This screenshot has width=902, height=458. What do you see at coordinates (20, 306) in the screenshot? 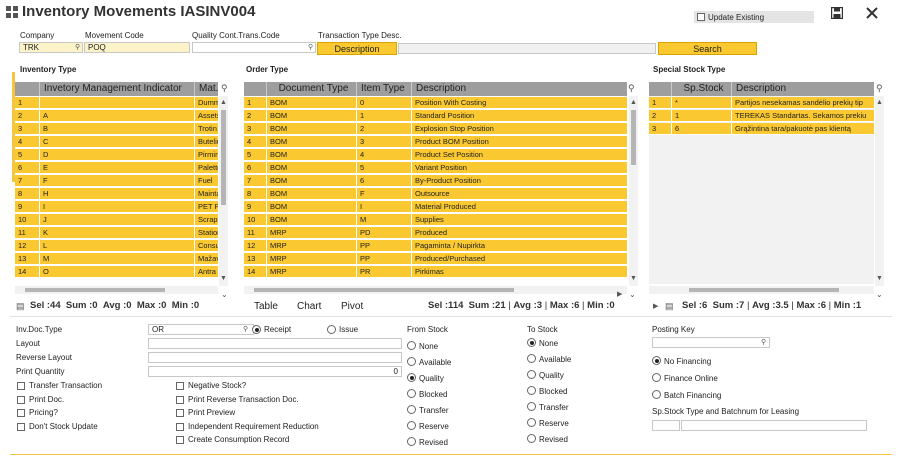
I see `inventory-export-icon: ▤` at bounding box center [20, 306].